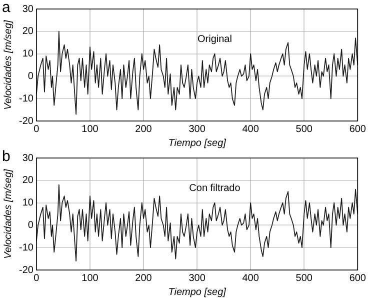  I want to click on chart-title: a, so click(6, 8).